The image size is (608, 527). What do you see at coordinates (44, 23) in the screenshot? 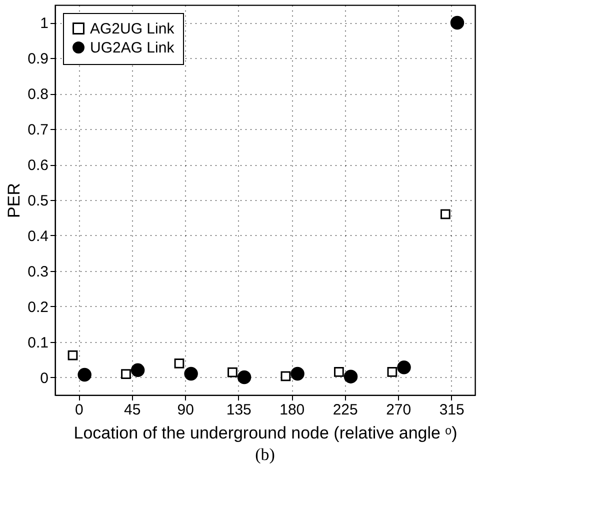
I see `y-tick-label: 1` at bounding box center [44, 23].